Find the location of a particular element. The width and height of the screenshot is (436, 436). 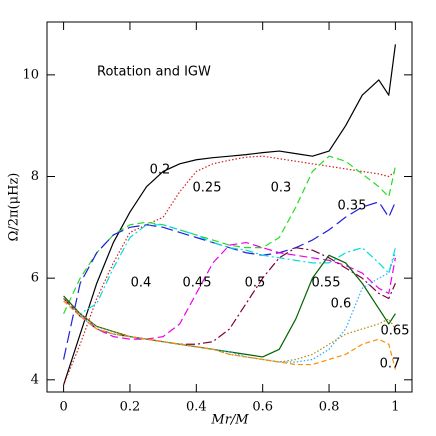

x-tick-label: 0.4 is located at coordinates (196, 407).